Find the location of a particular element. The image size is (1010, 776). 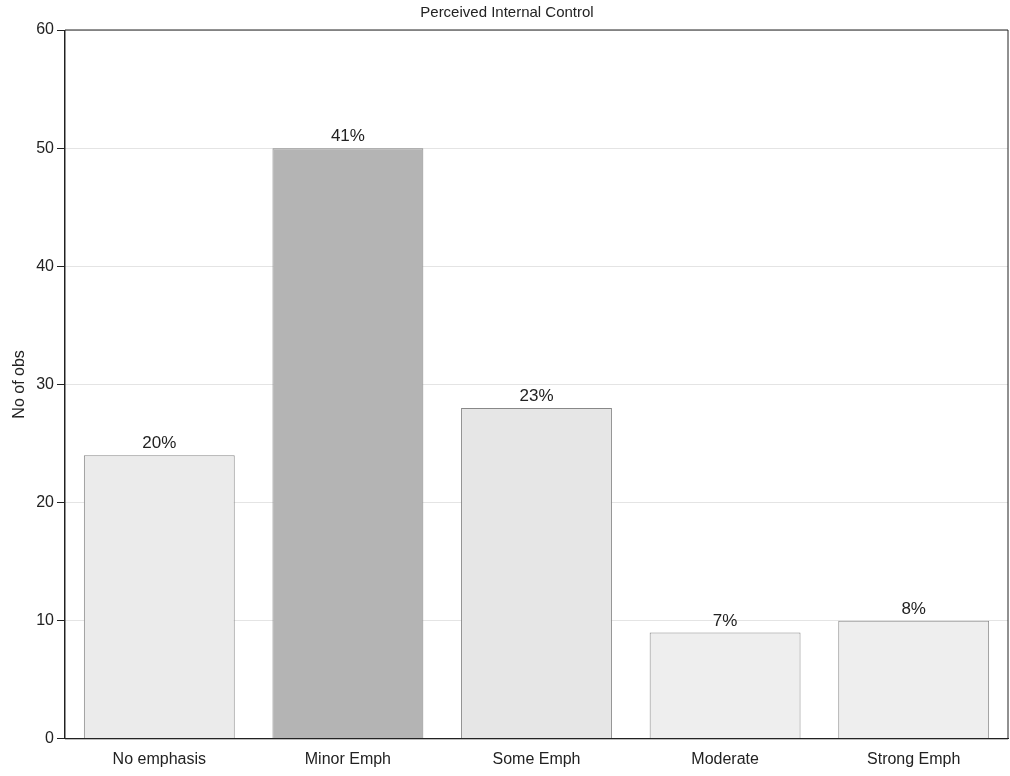

x-tick-label: Some Emph is located at coordinates (536, 758).